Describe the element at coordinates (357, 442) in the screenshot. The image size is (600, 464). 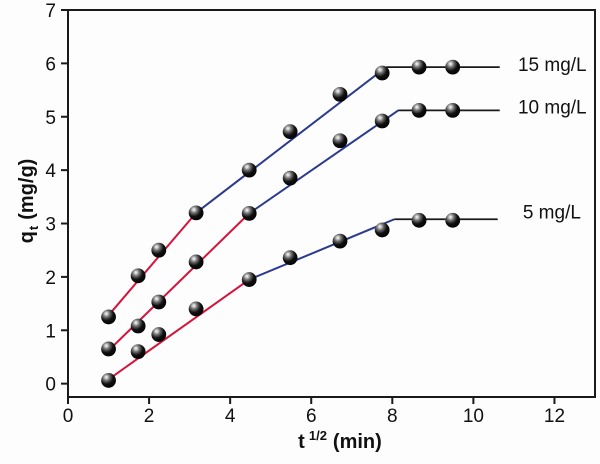
I see `x-axis-title-units: (min)` at that location.